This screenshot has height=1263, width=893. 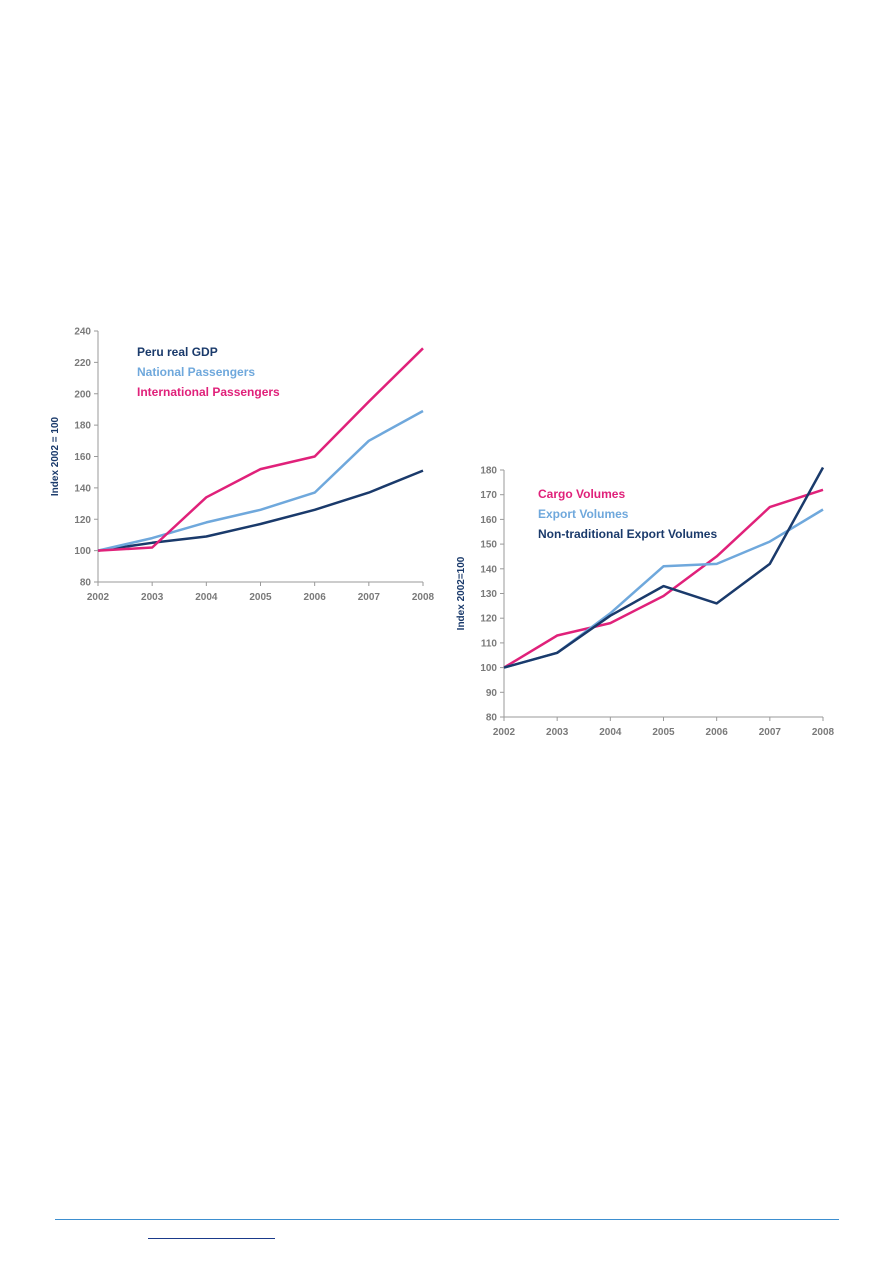 I want to click on series-line-peru-real-gdp, so click(x=260, y=510).